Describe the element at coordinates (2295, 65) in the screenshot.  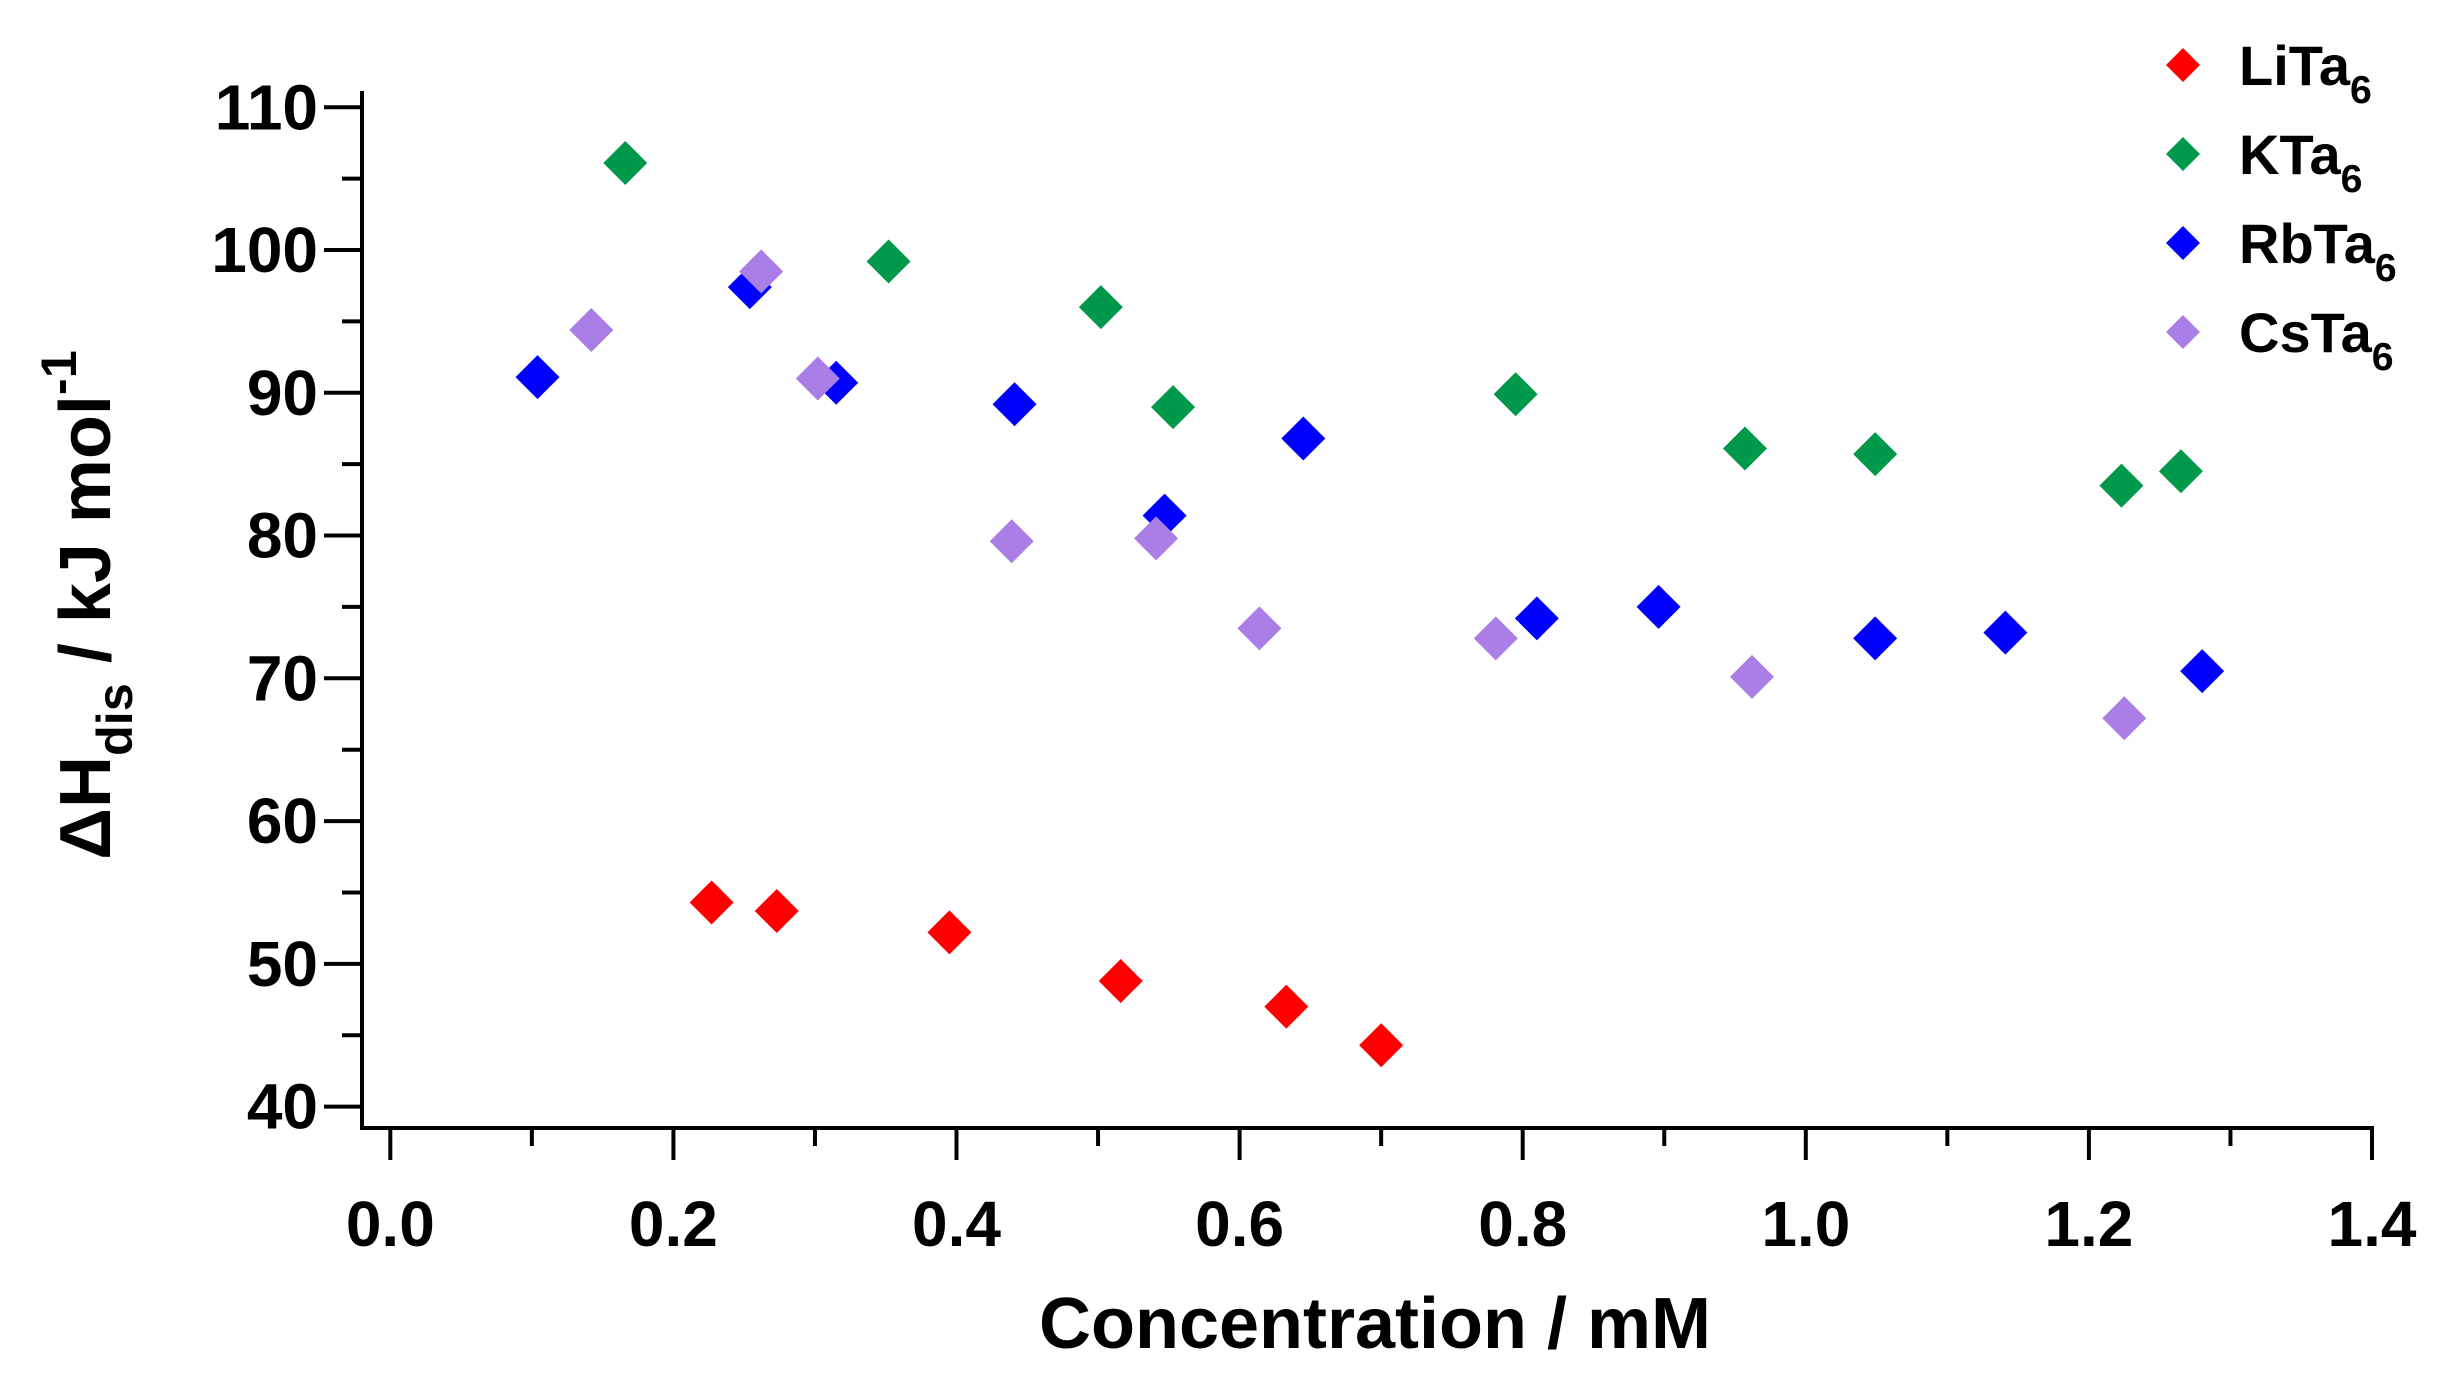
I see `legend-label-name: LiTa` at that location.